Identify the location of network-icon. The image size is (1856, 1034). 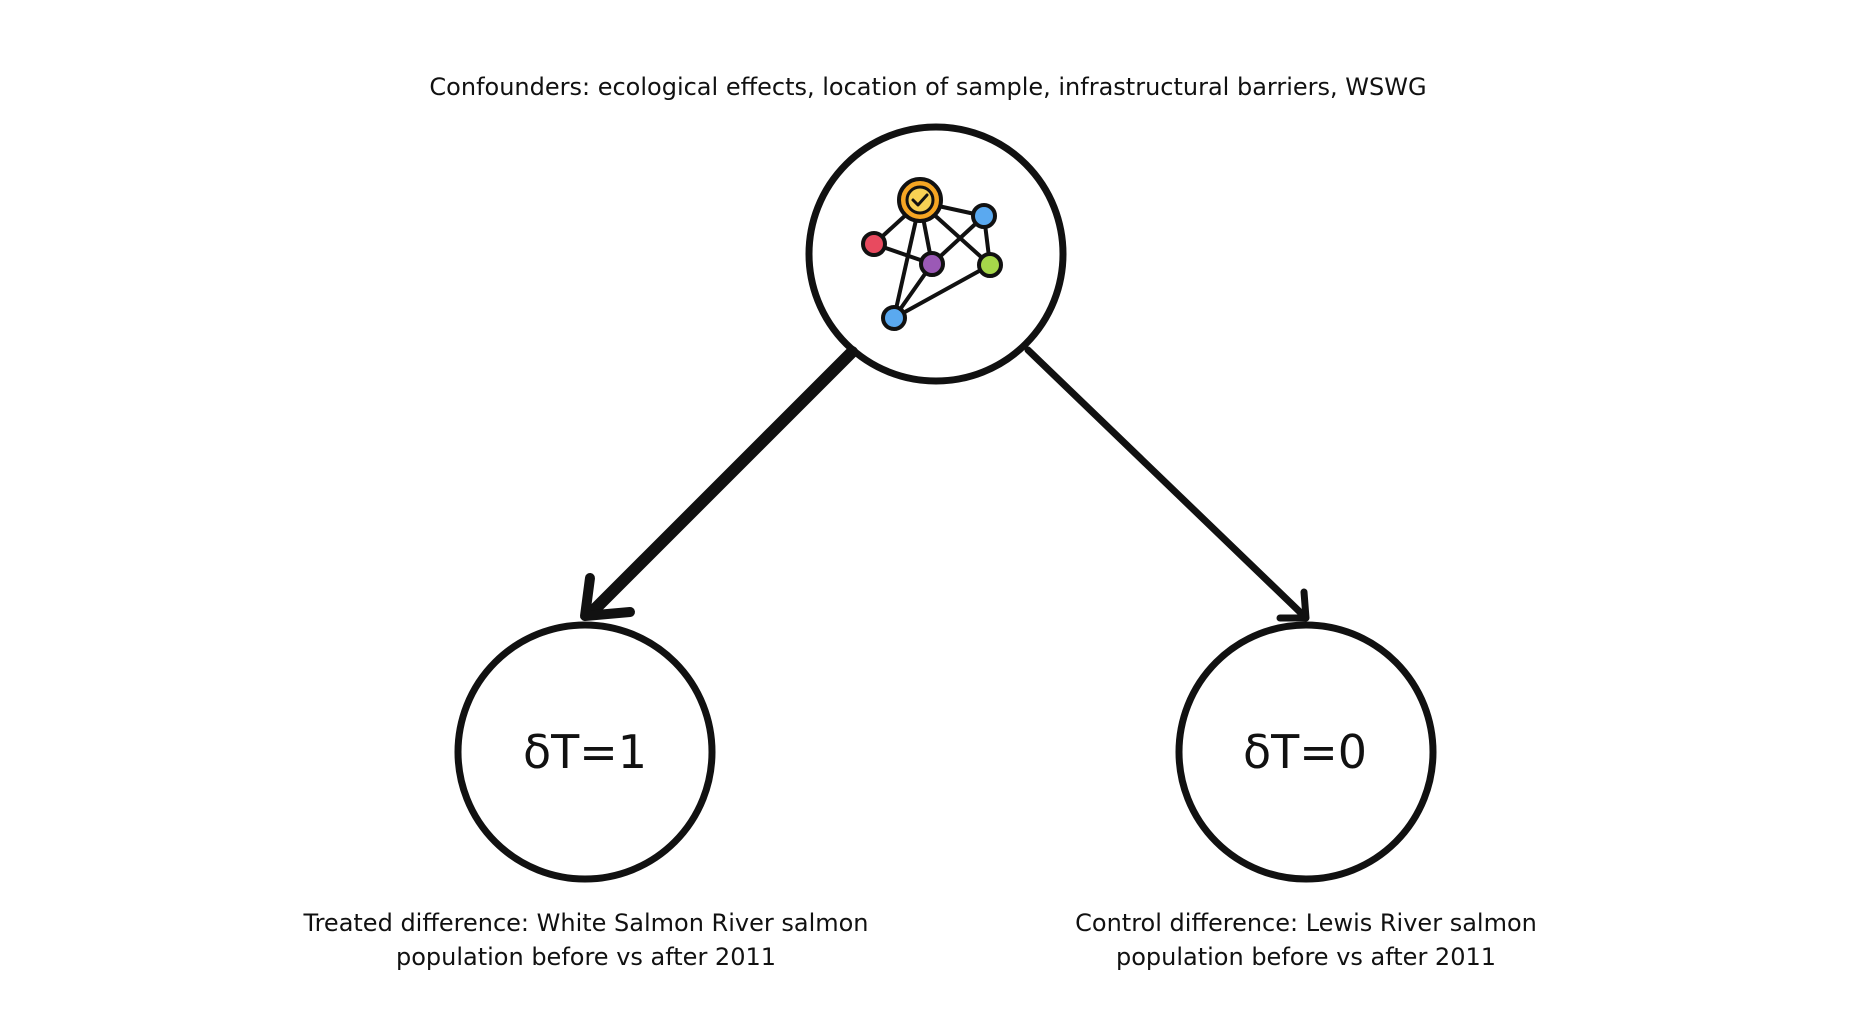
(932, 254).